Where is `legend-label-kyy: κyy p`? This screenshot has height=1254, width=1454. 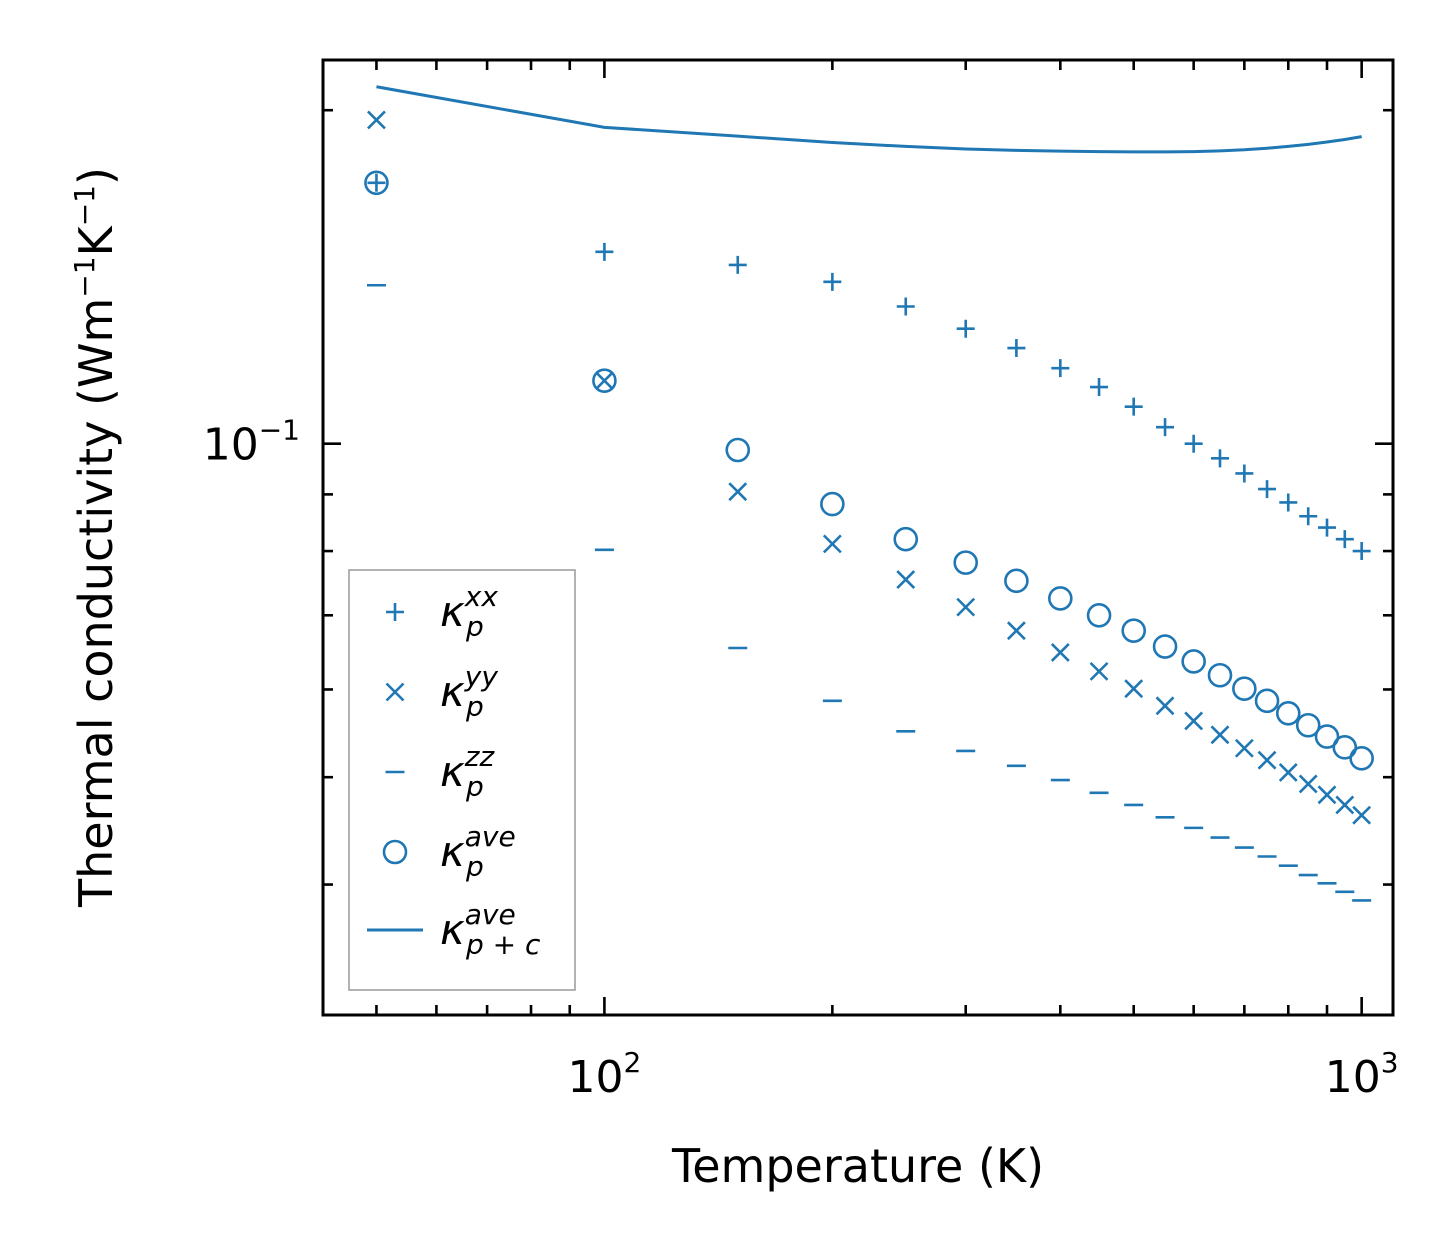 legend-label-kyy: κyy p is located at coordinates (469, 691).